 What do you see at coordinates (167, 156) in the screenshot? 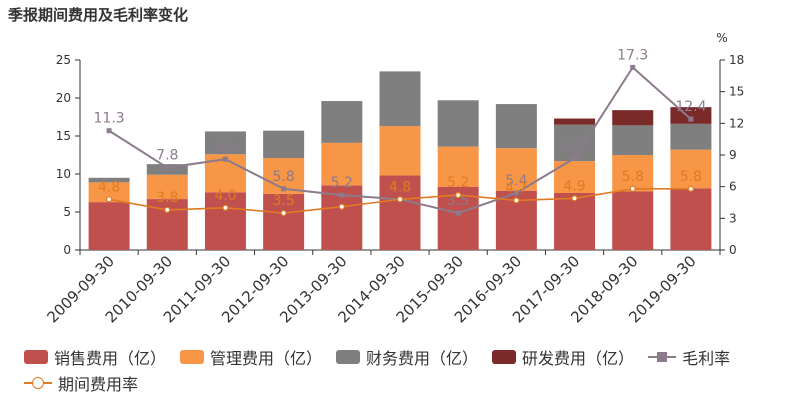
I see `data-label: 7.8` at bounding box center [167, 156].